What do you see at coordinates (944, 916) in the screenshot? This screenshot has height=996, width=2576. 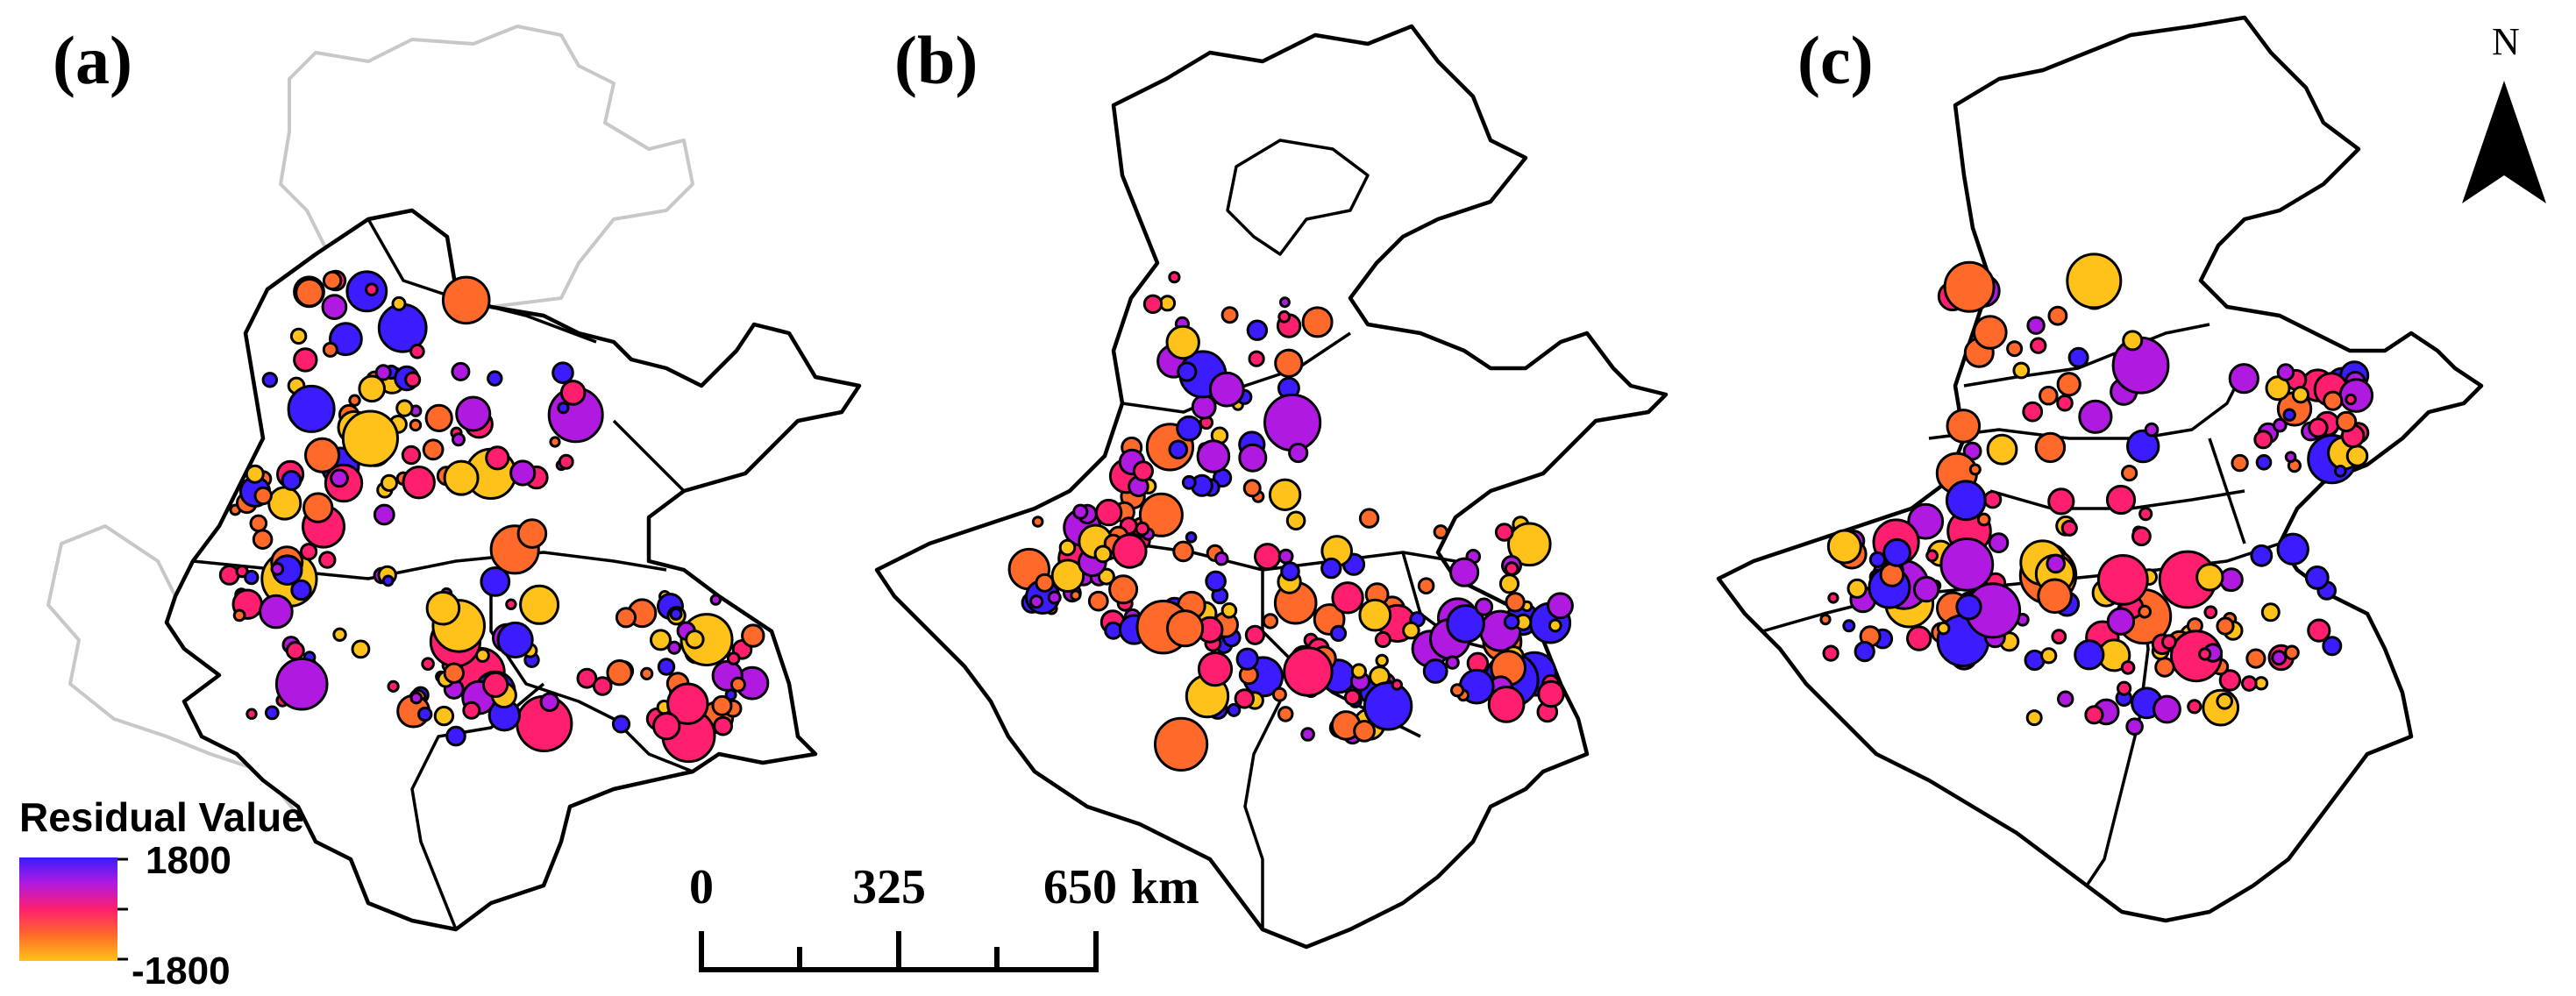 I see `scale-bar: 0 325 650 km` at bounding box center [944, 916].